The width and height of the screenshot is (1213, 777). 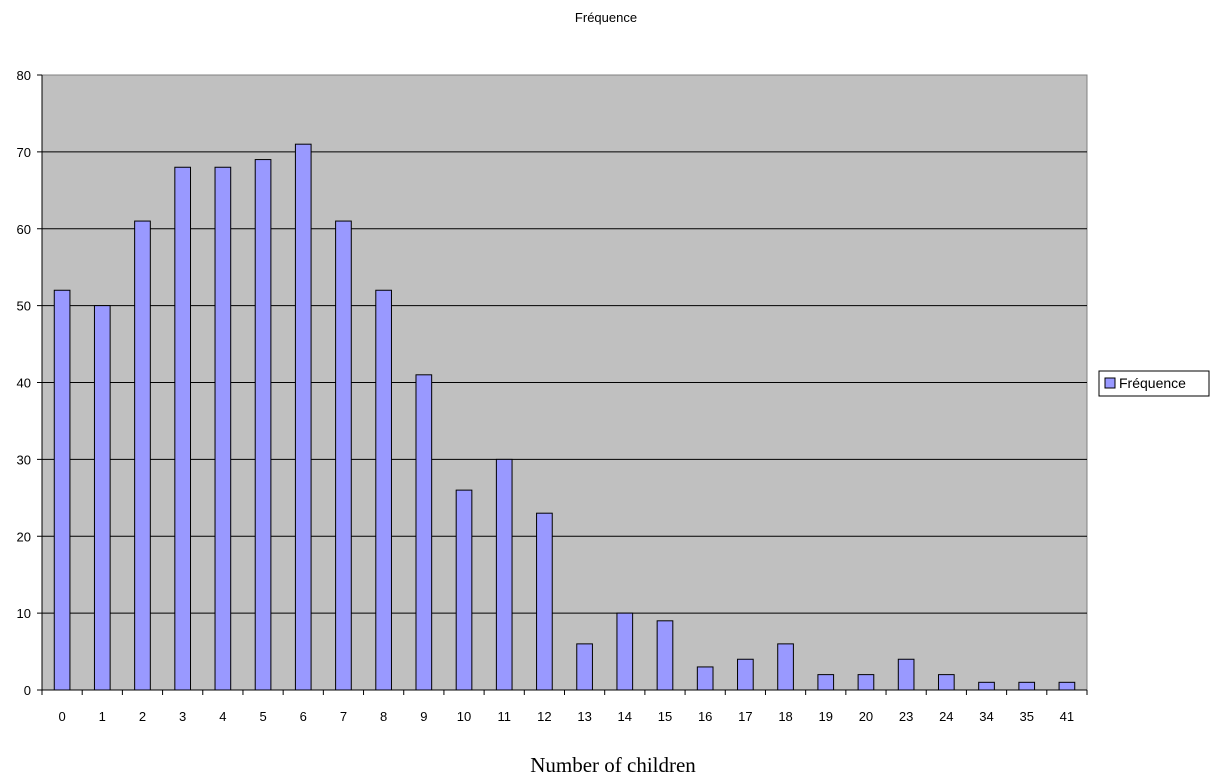 I want to click on x-tick-label: 11, so click(x=504, y=716).